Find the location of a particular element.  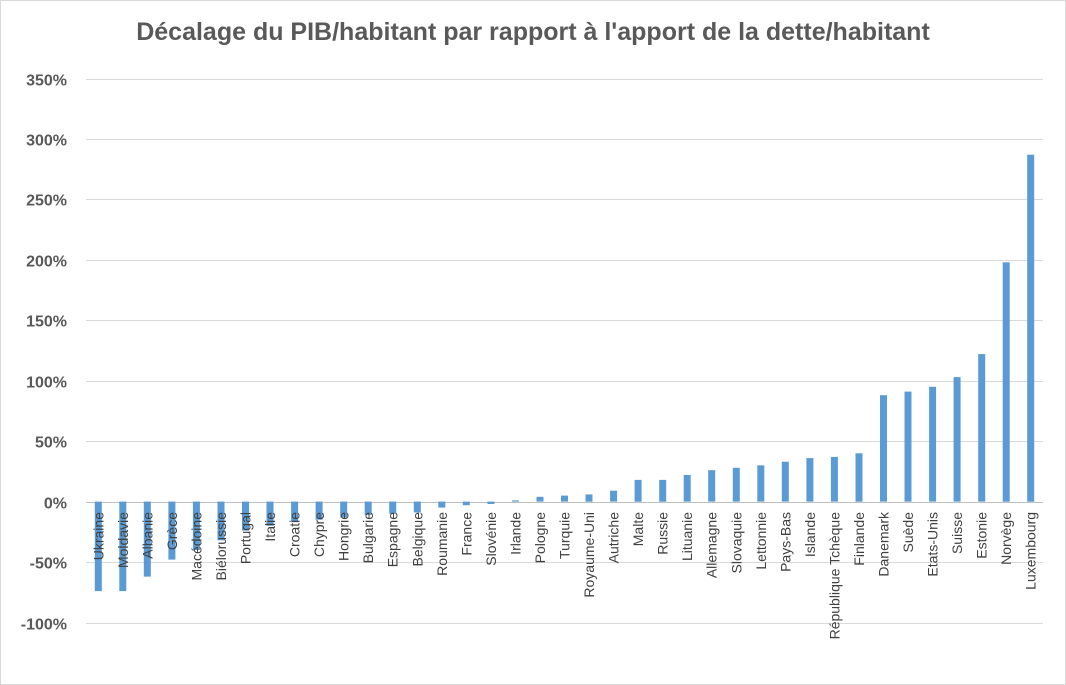

x-tick-label: Norvège is located at coordinates (1006, 538).